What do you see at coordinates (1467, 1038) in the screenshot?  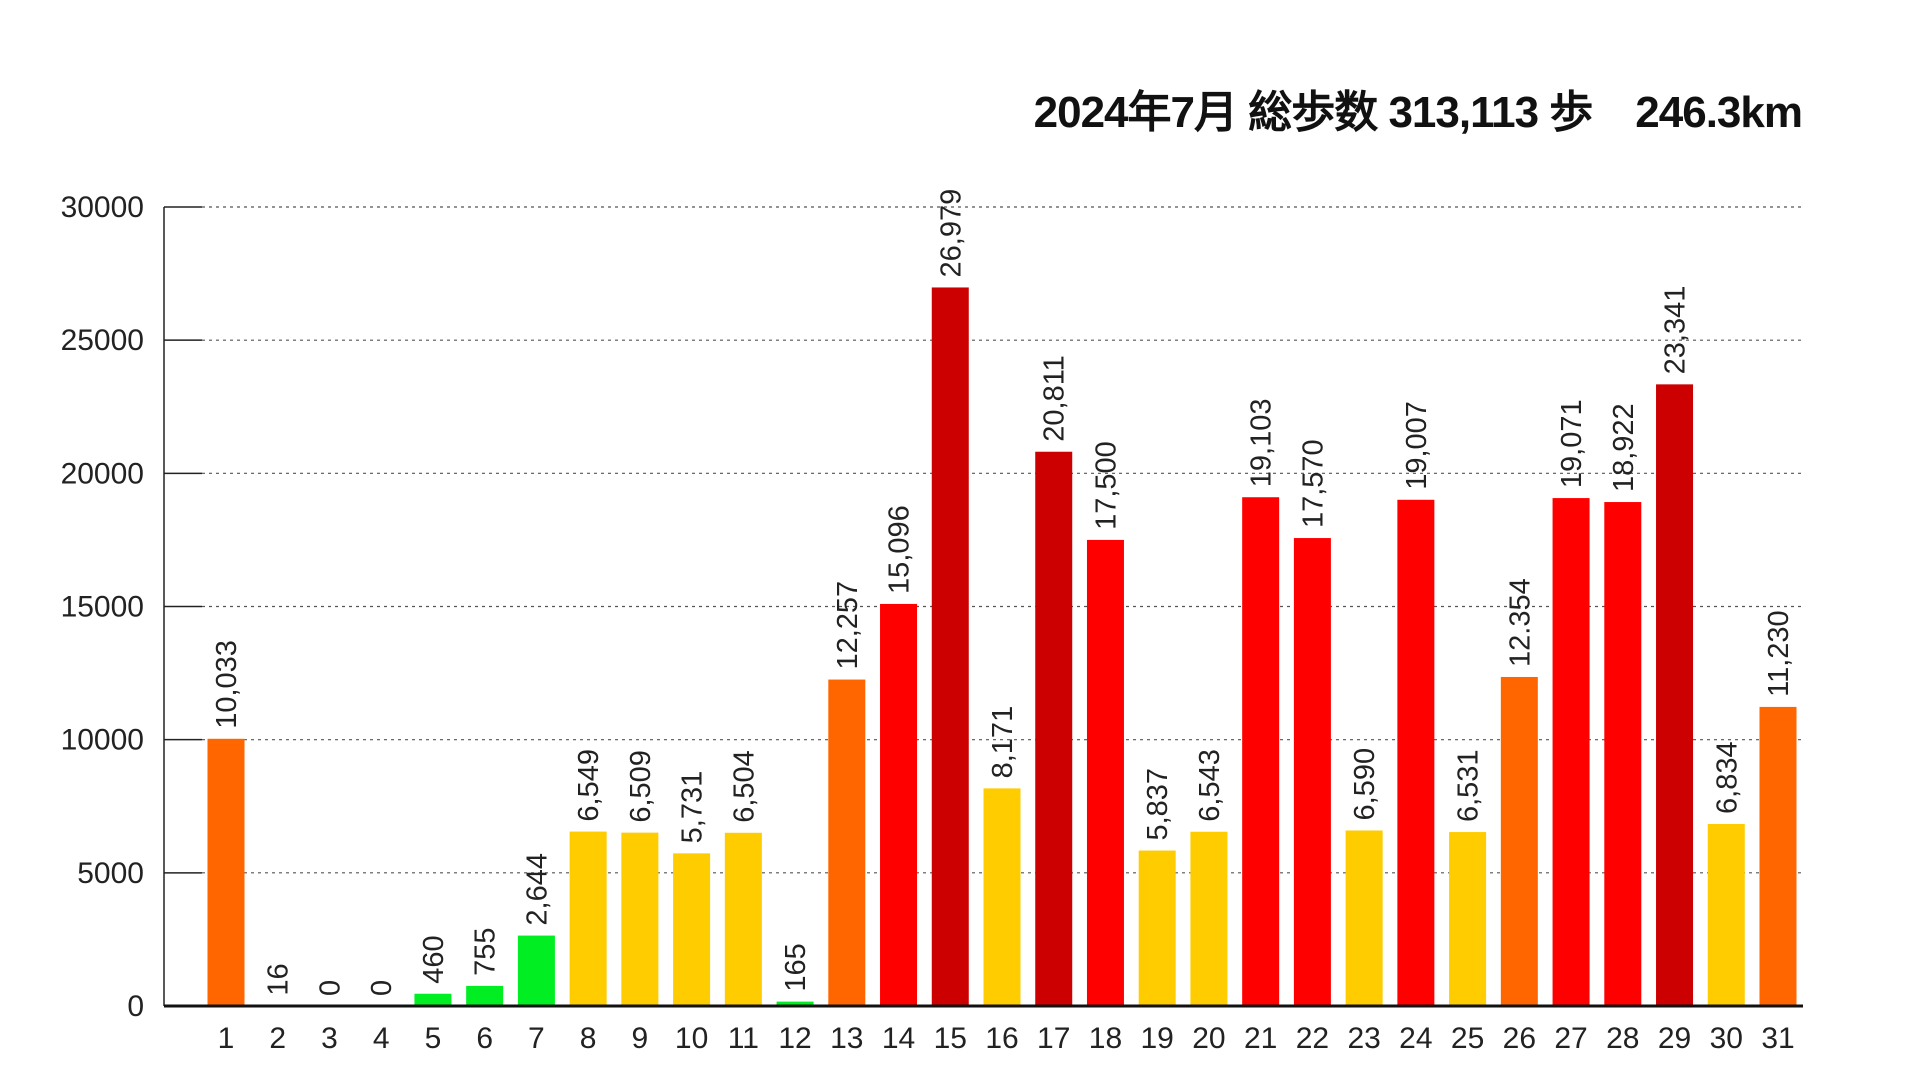 I see `x-tick-label: 25` at bounding box center [1467, 1038].